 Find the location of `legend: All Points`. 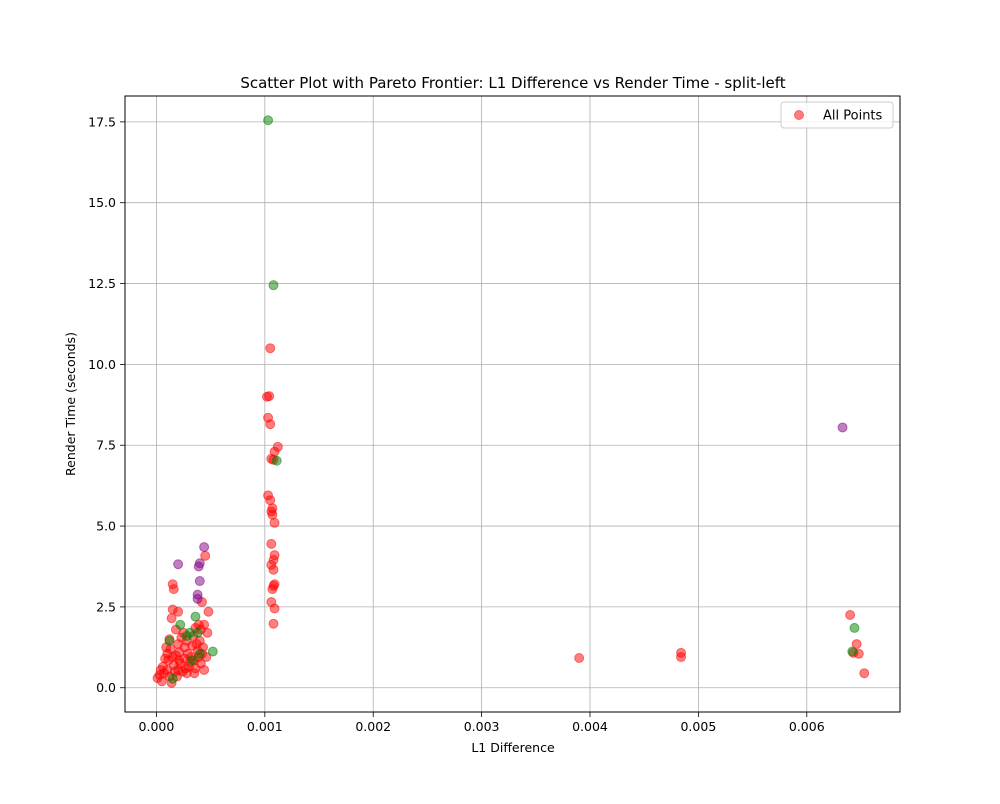

legend: All Points is located at coordinates (837, 115).